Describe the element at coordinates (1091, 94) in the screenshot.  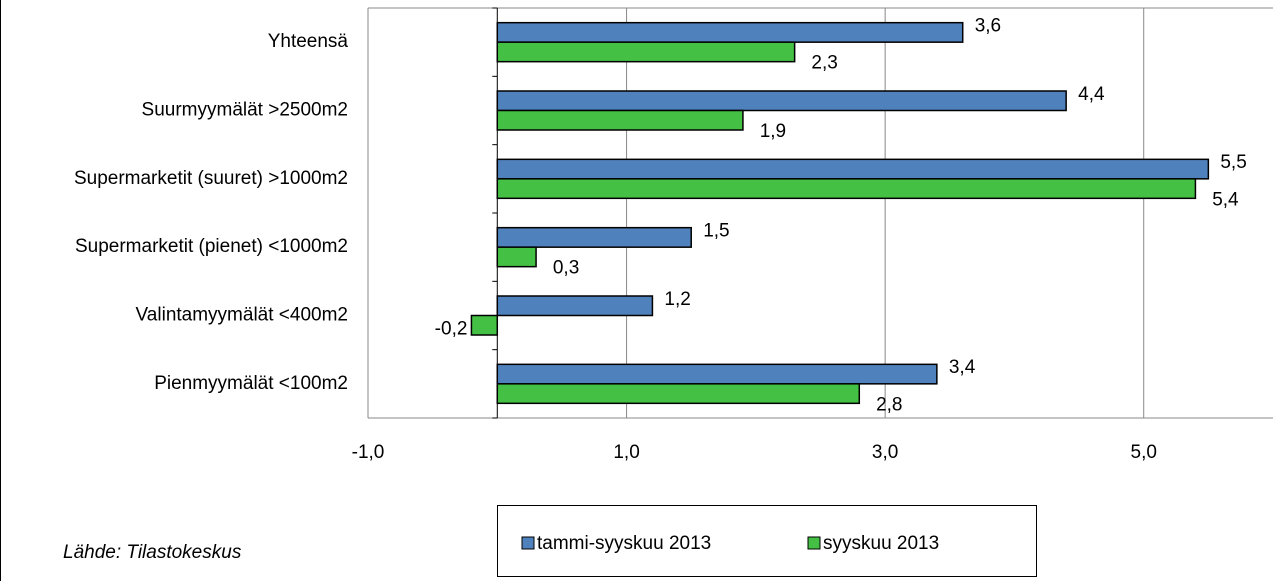
I see `data-label: 4,4` at that location.